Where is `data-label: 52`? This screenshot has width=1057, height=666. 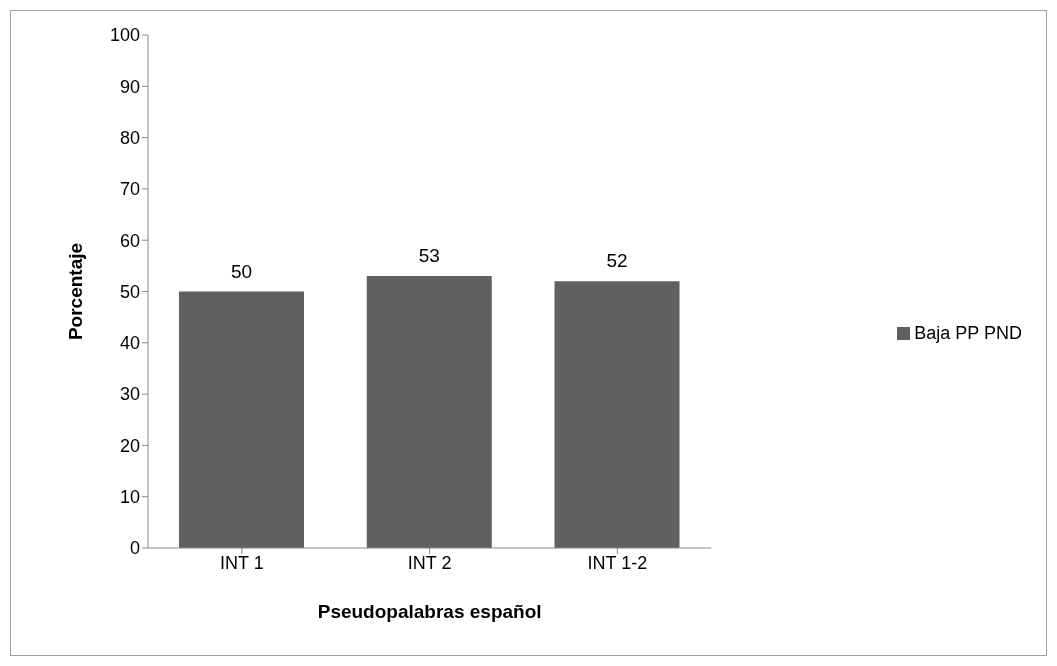 data-label: 52 is located at coordinates (617, 261).